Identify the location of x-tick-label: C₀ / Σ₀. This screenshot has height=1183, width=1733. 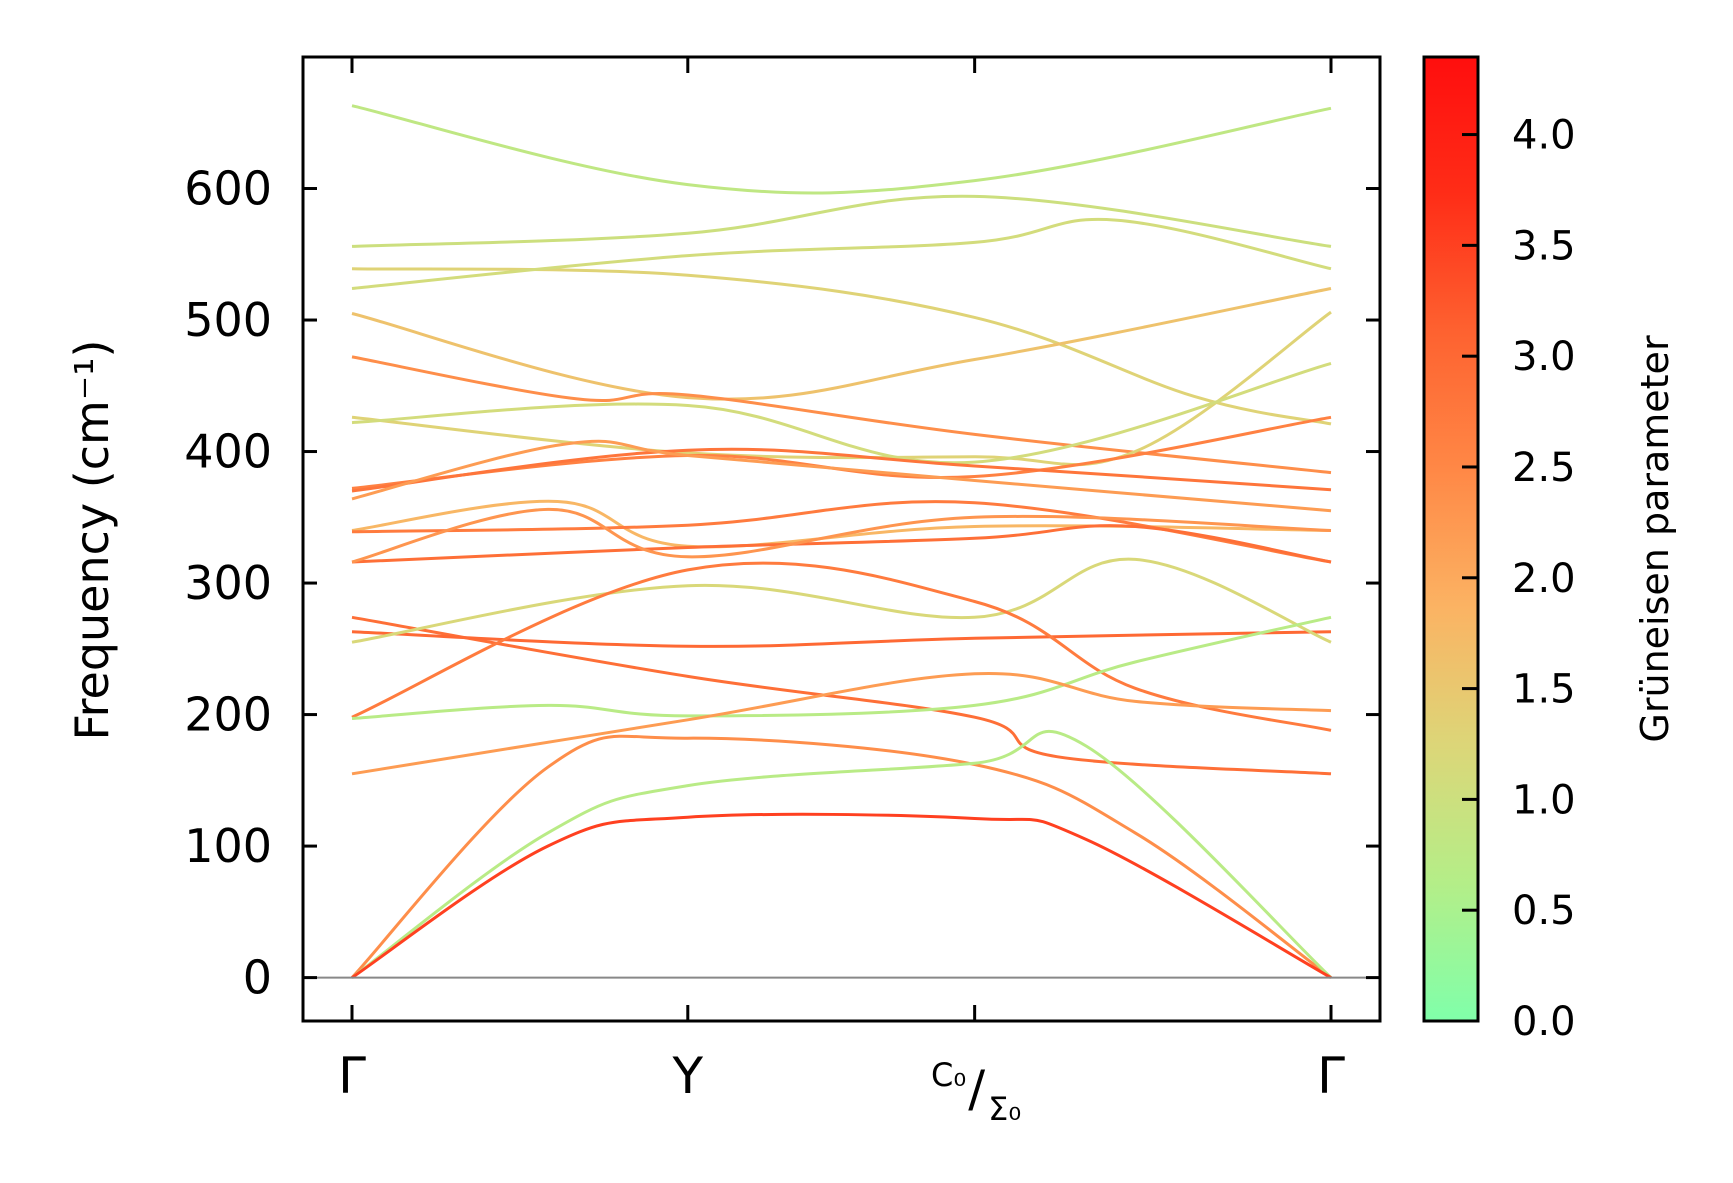
(976, 1092).